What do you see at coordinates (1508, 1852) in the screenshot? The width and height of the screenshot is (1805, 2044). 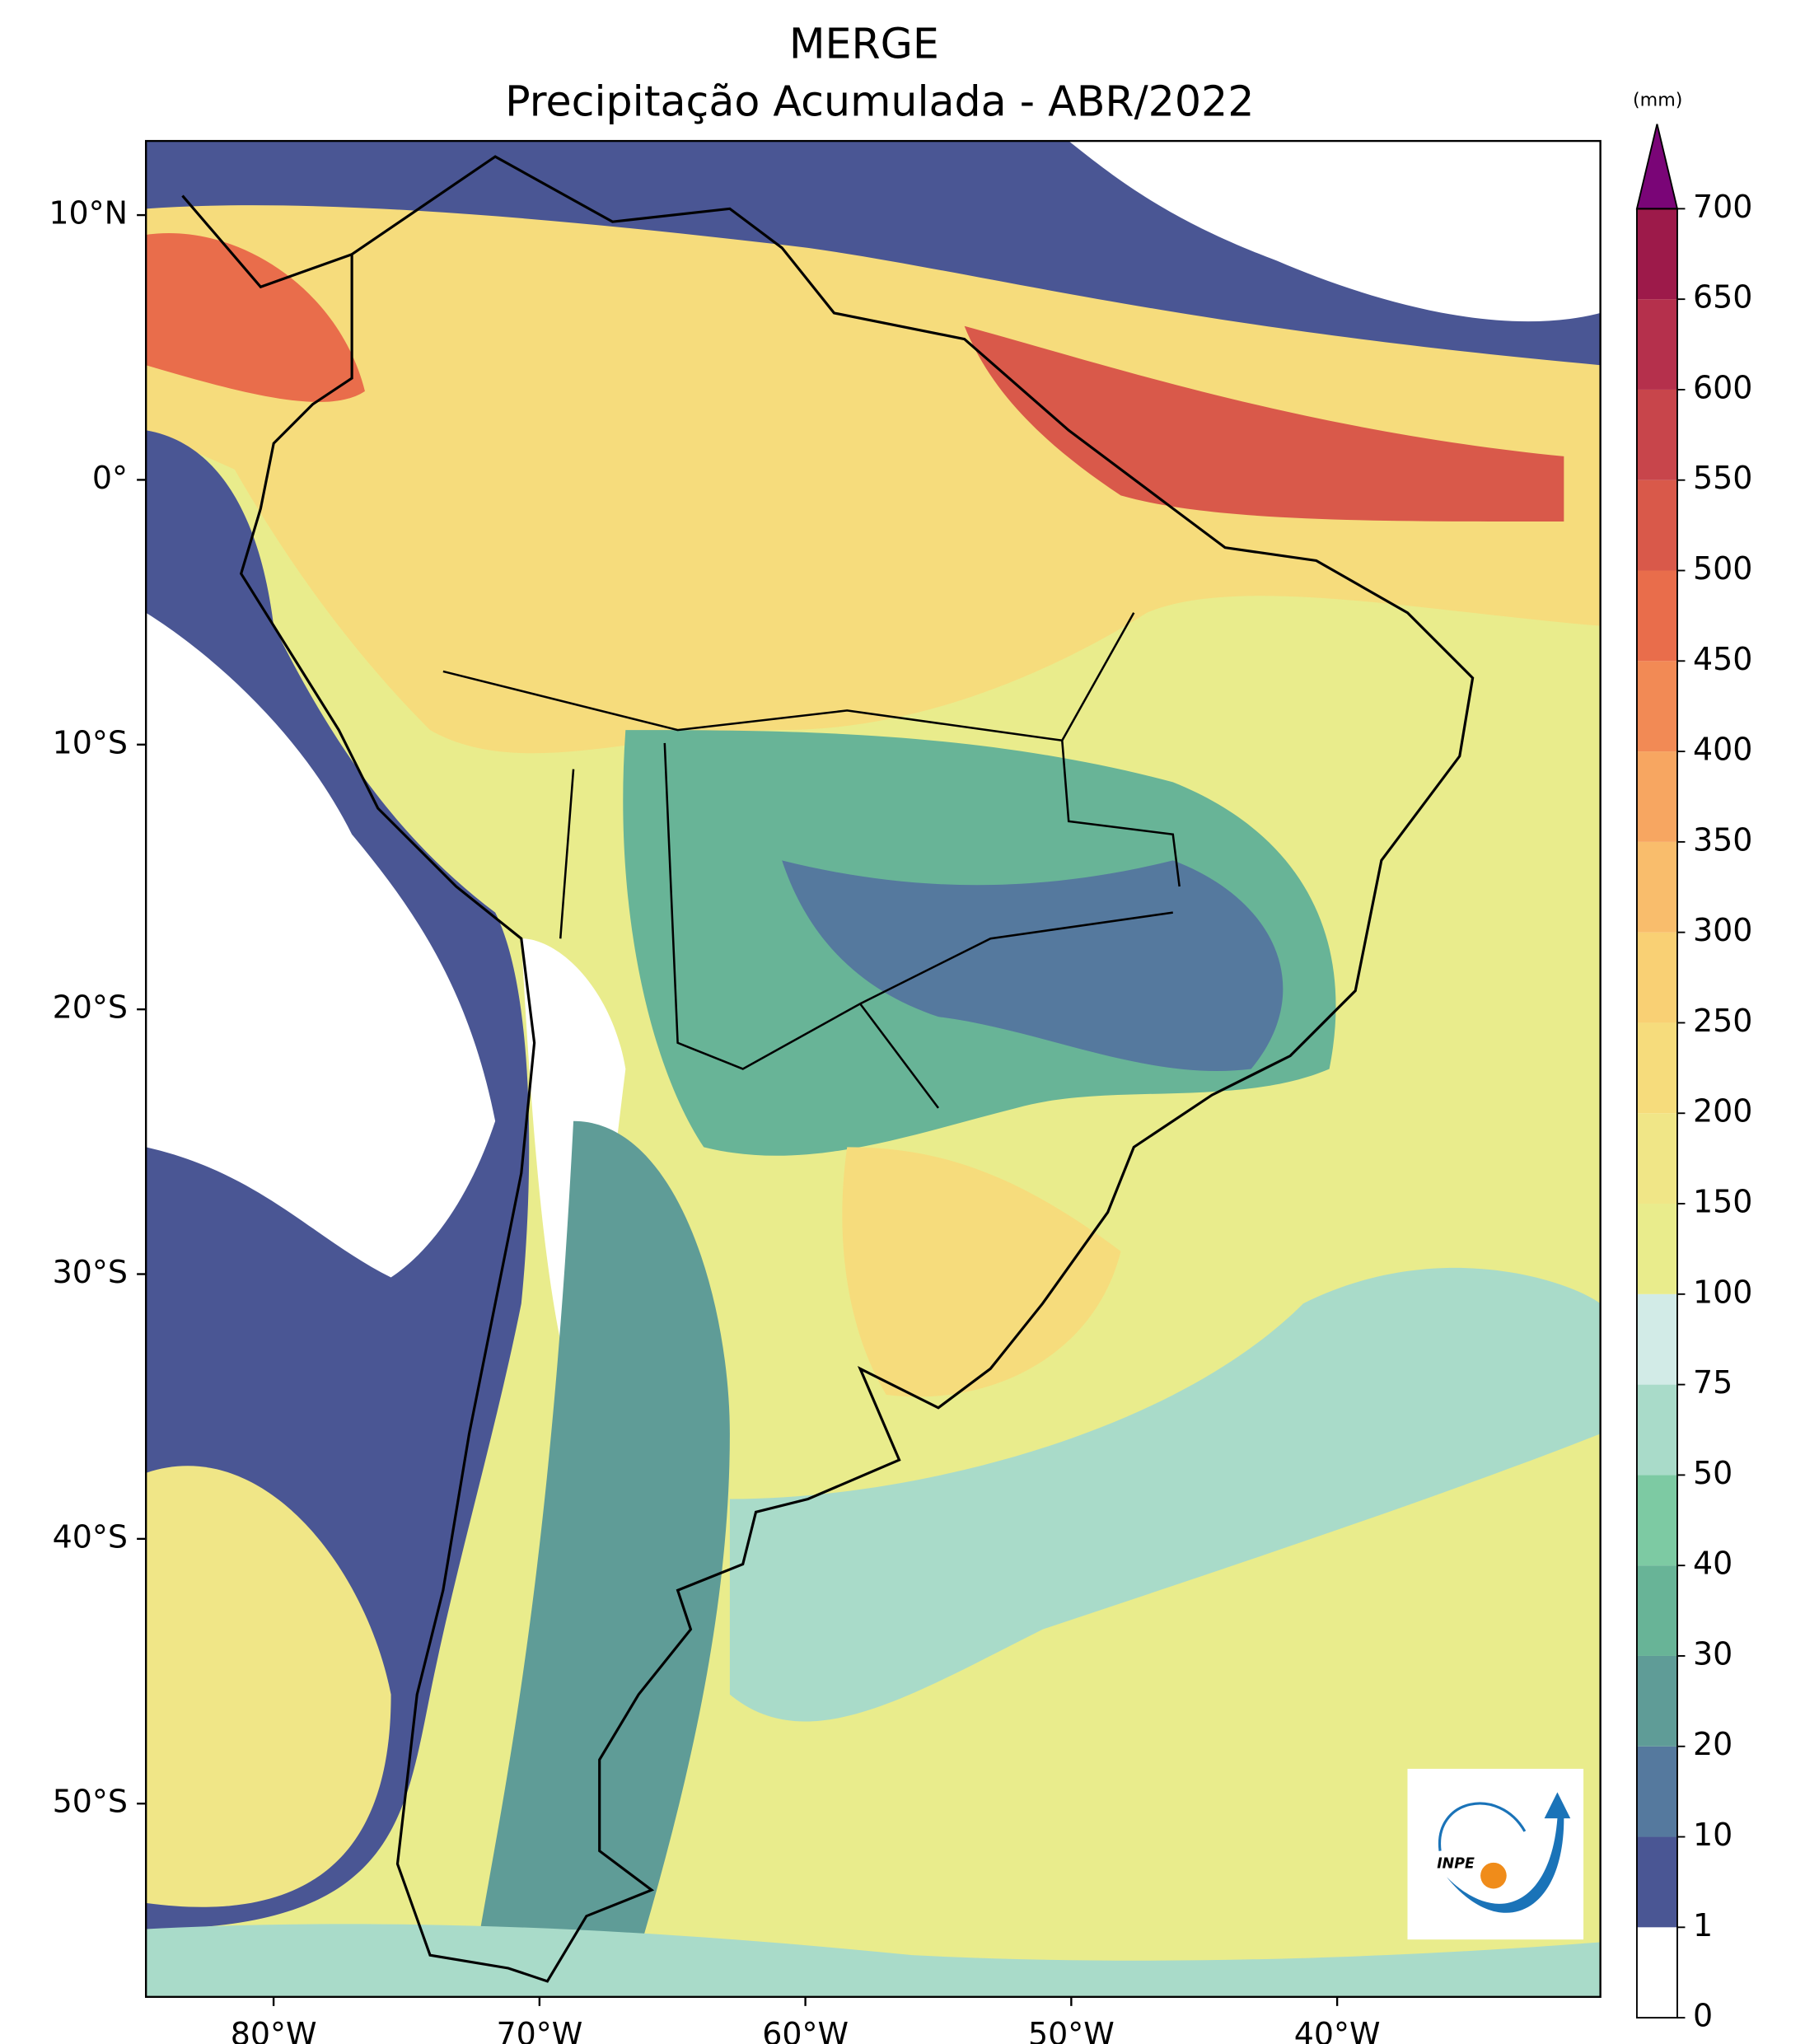 I see `logo-arrow` at bounding box center [1508, 1852].